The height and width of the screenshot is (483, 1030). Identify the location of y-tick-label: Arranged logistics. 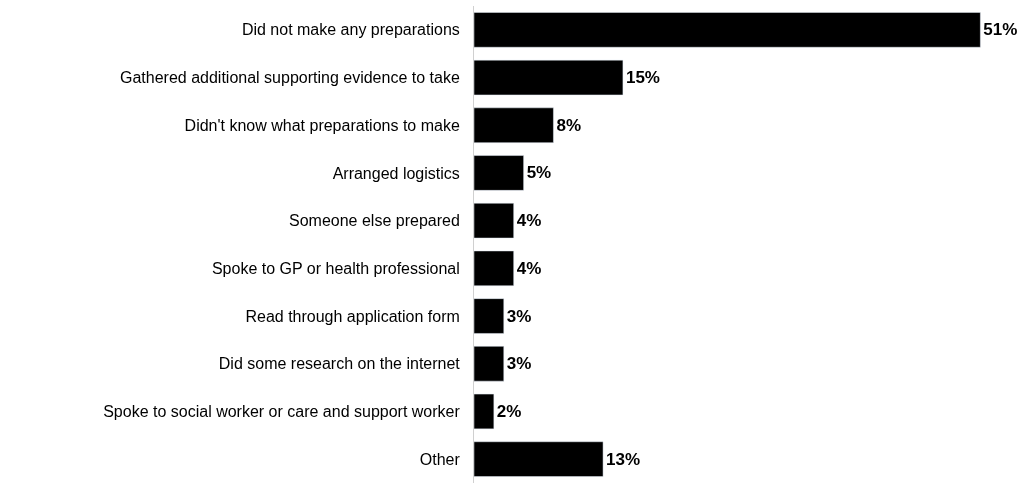
(396, 173).